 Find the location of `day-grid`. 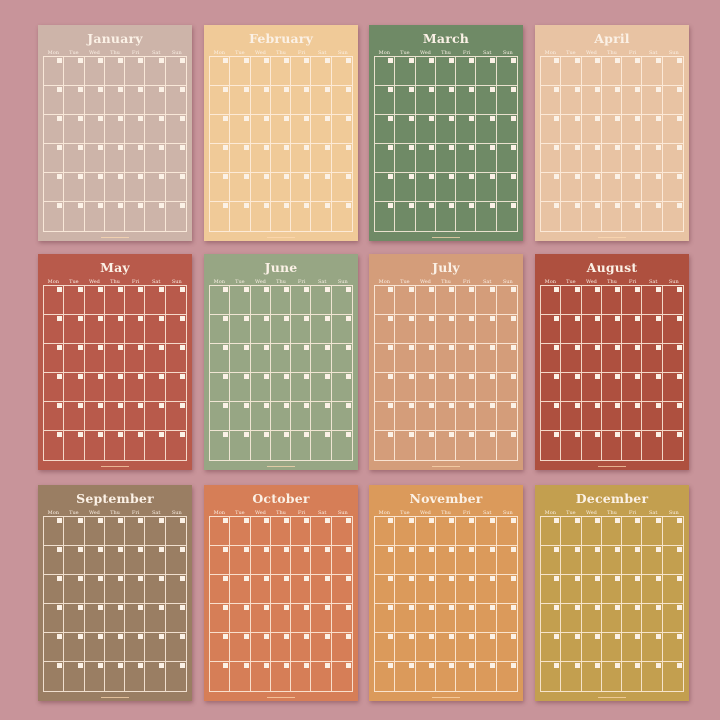

day-grid is located at coordinates (612, 144).